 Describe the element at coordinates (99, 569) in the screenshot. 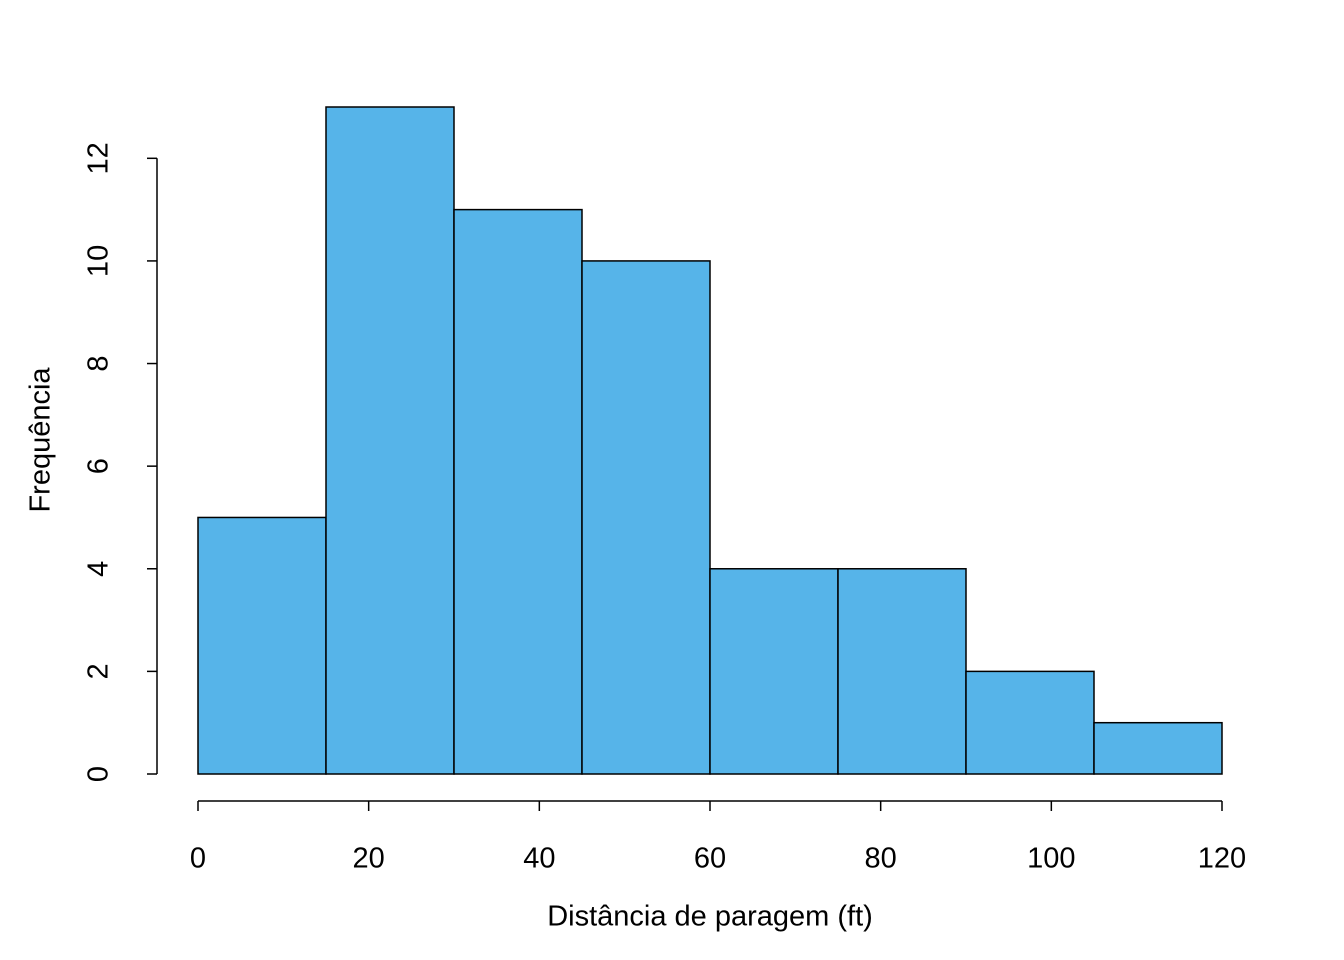

I see `y-tick-label: 4` at that location.